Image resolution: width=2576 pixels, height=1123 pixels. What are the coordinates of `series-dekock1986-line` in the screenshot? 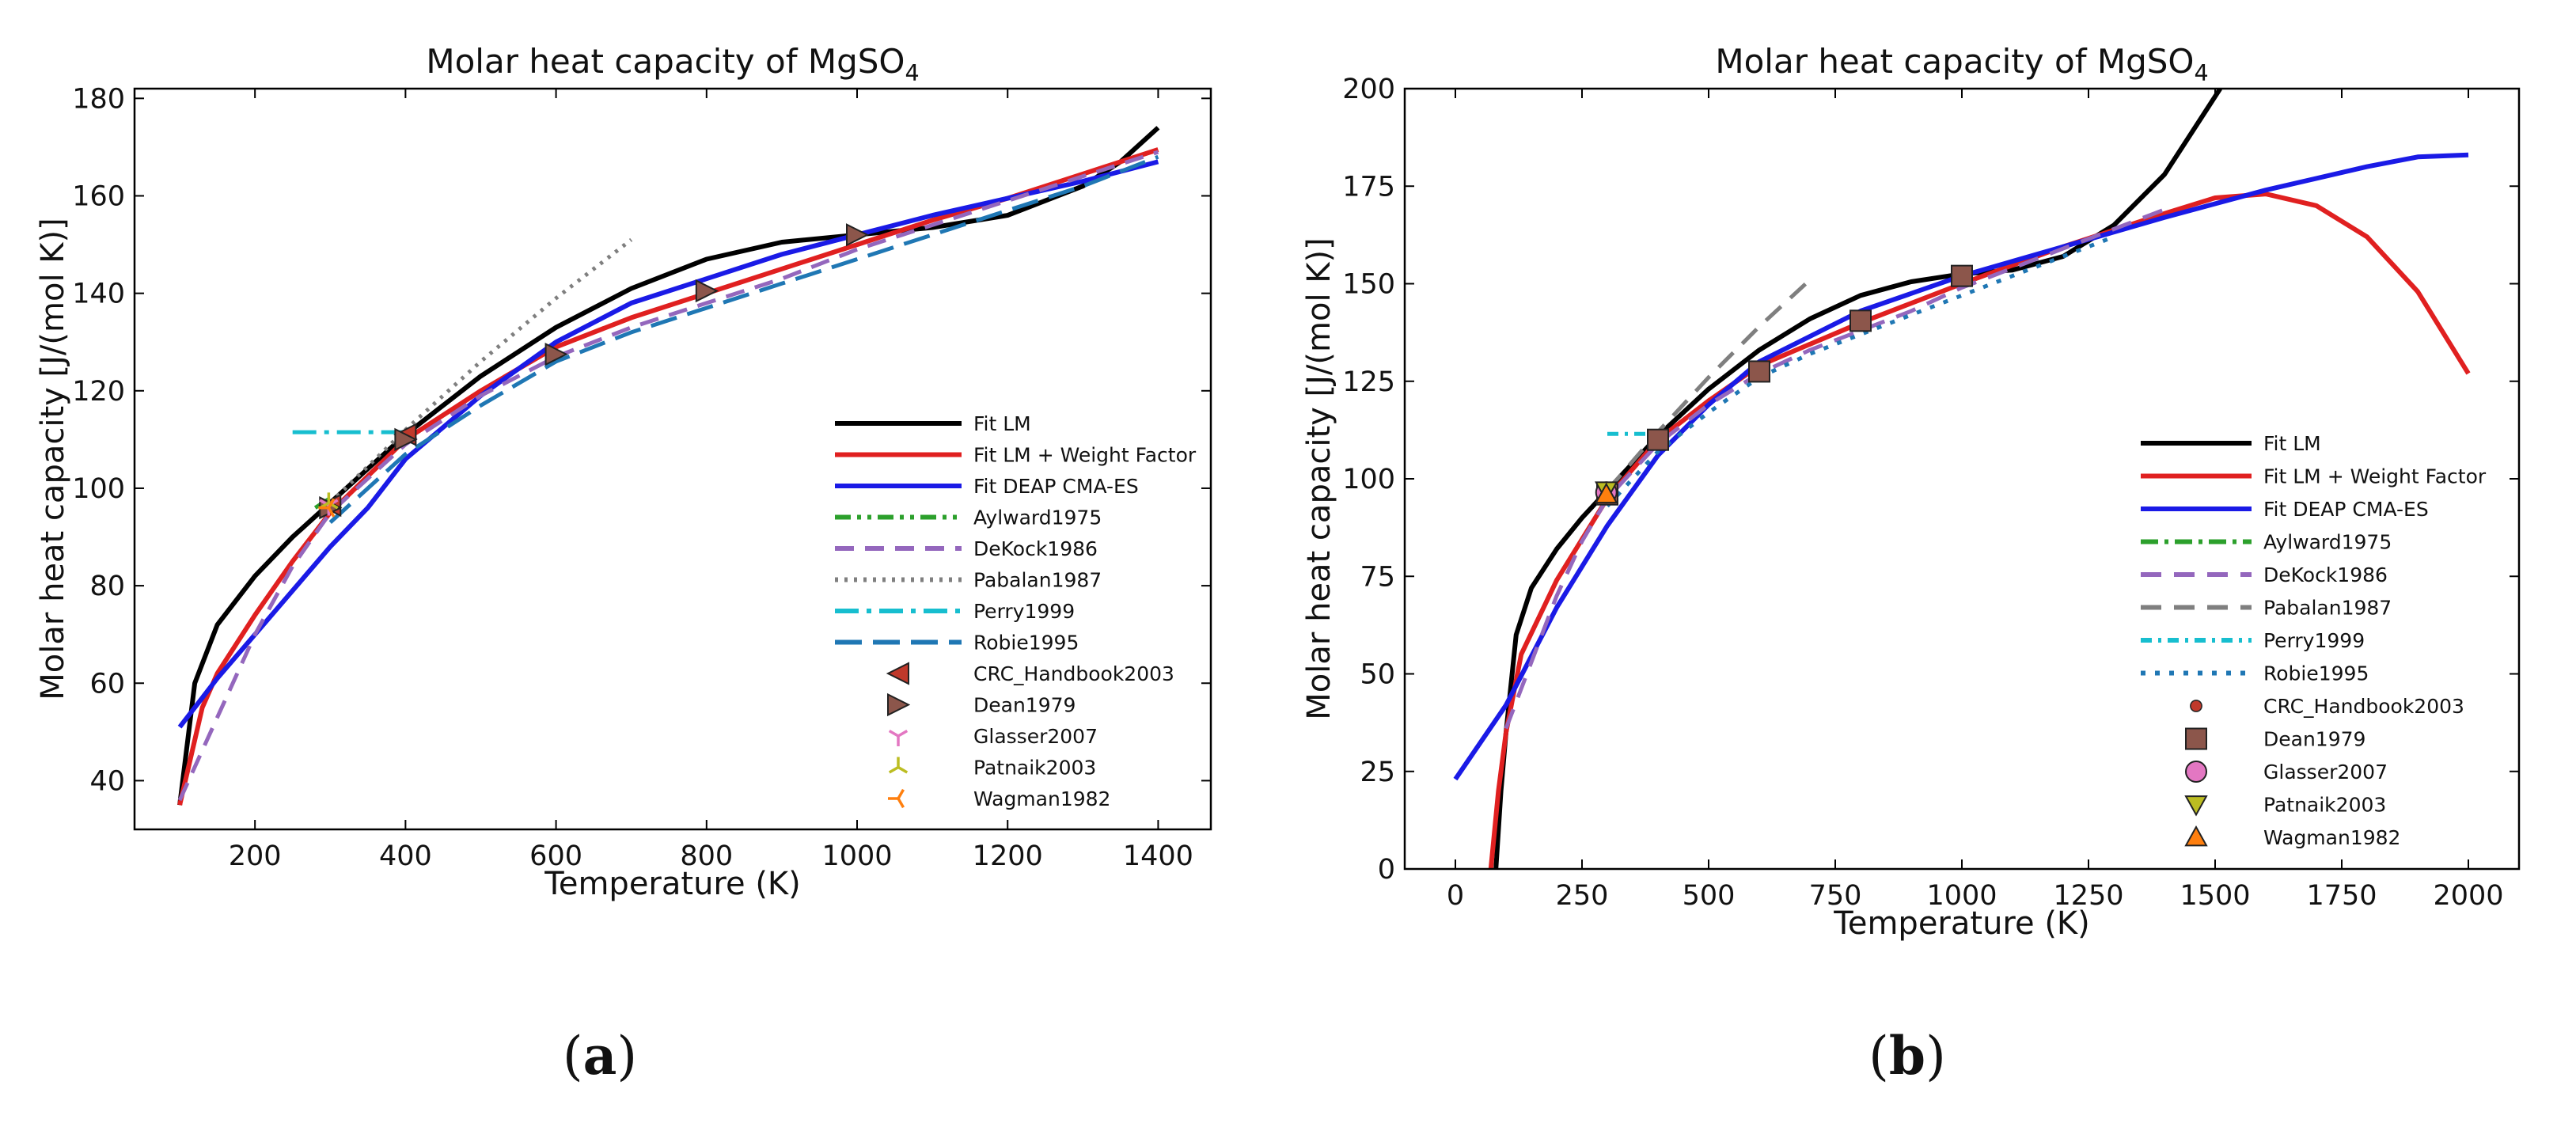 It's located at (1834, 469).